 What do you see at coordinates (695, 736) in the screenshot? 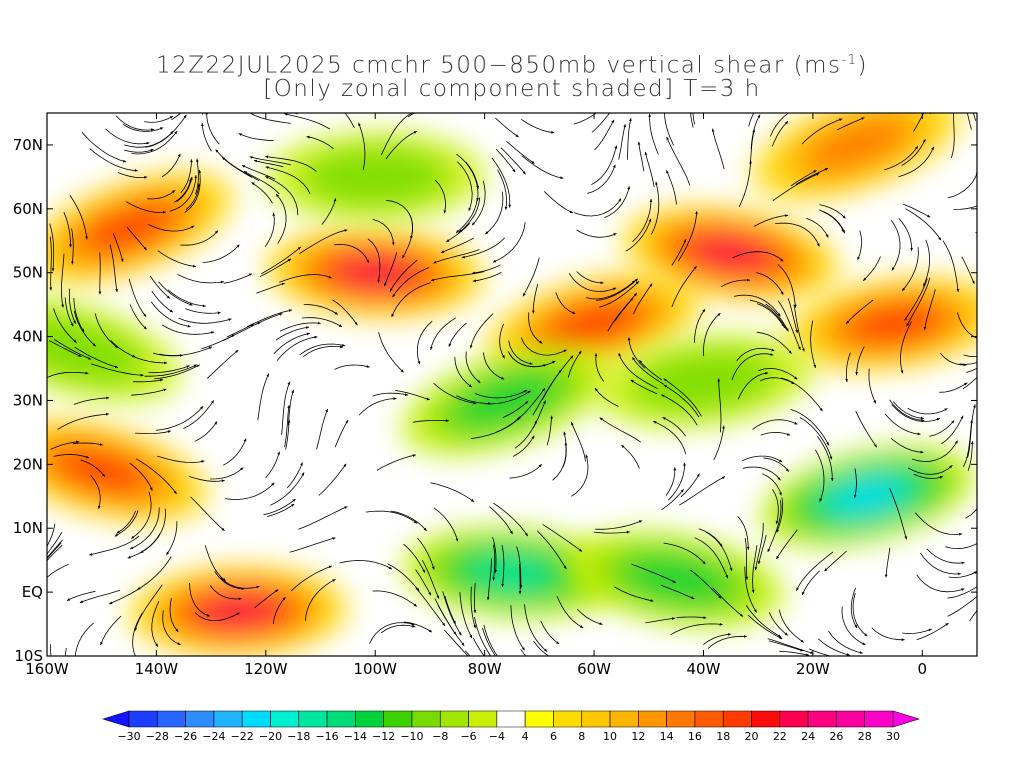
I see `colorbar-label: 16` at bounding box center [695, 736].